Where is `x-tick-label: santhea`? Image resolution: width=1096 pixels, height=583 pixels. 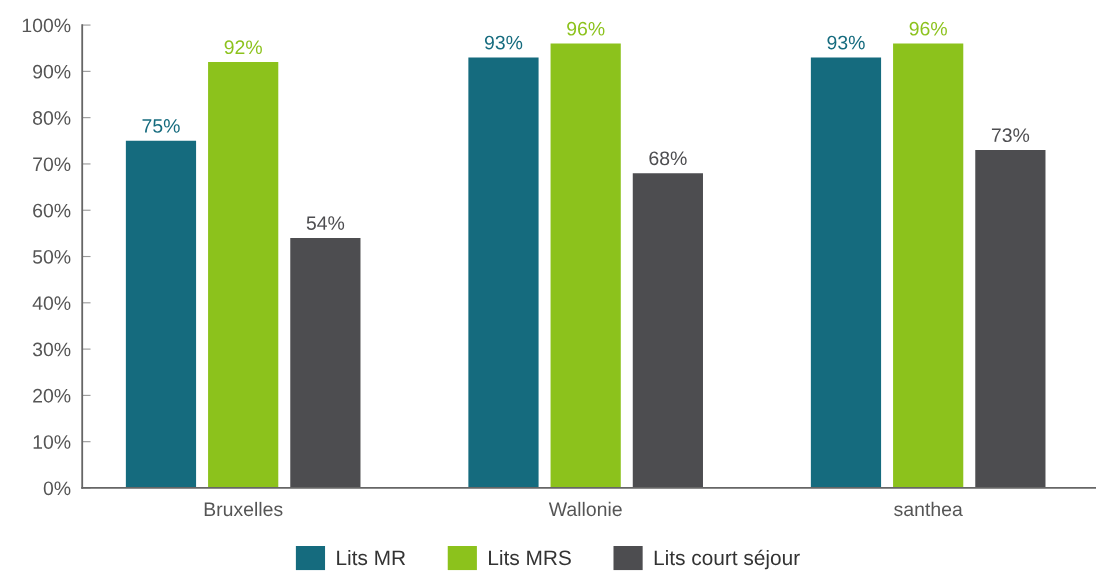
x-tick-label: santhea is located at coordinates (928, 509).